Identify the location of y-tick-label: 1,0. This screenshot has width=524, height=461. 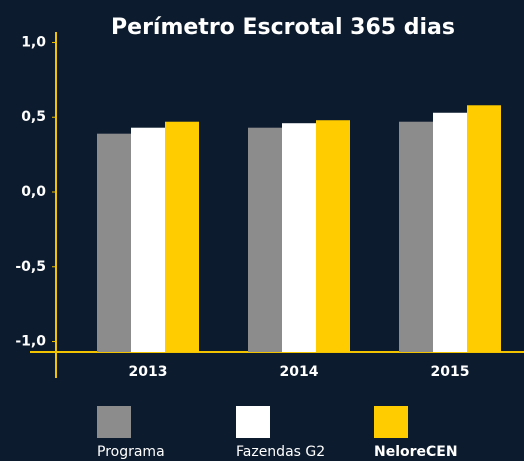
(33, 42).